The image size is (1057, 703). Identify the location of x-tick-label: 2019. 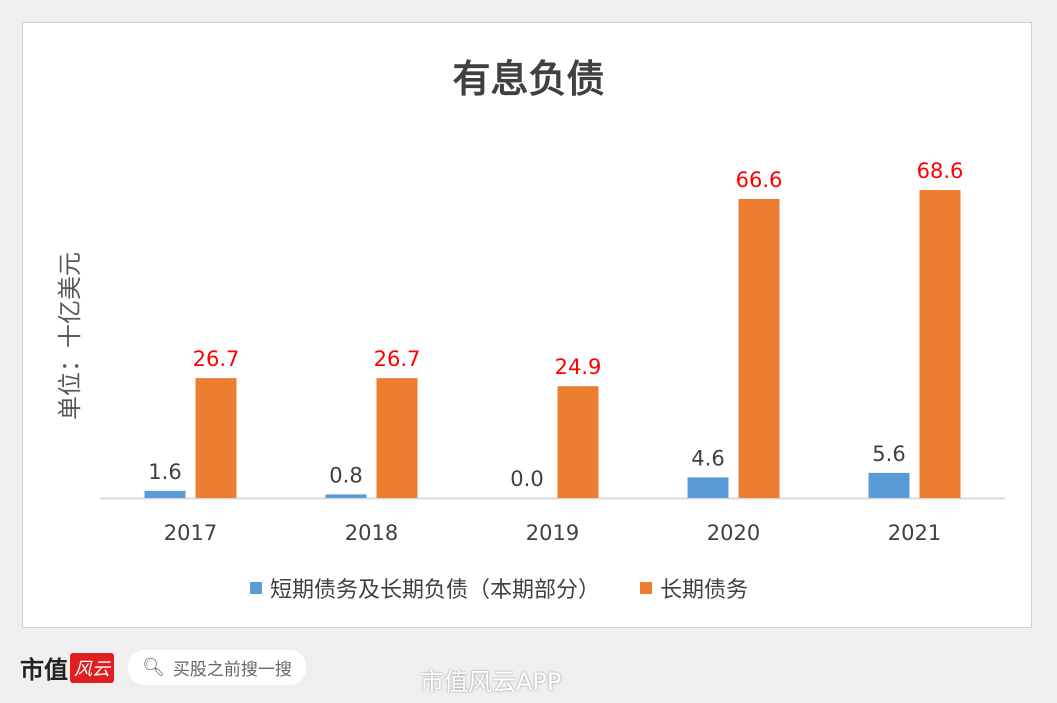
(552, 533).